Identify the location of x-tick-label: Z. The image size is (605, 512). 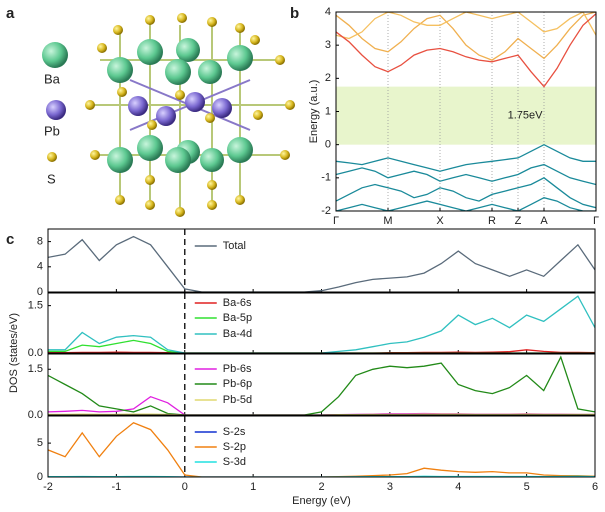
(518, 221).